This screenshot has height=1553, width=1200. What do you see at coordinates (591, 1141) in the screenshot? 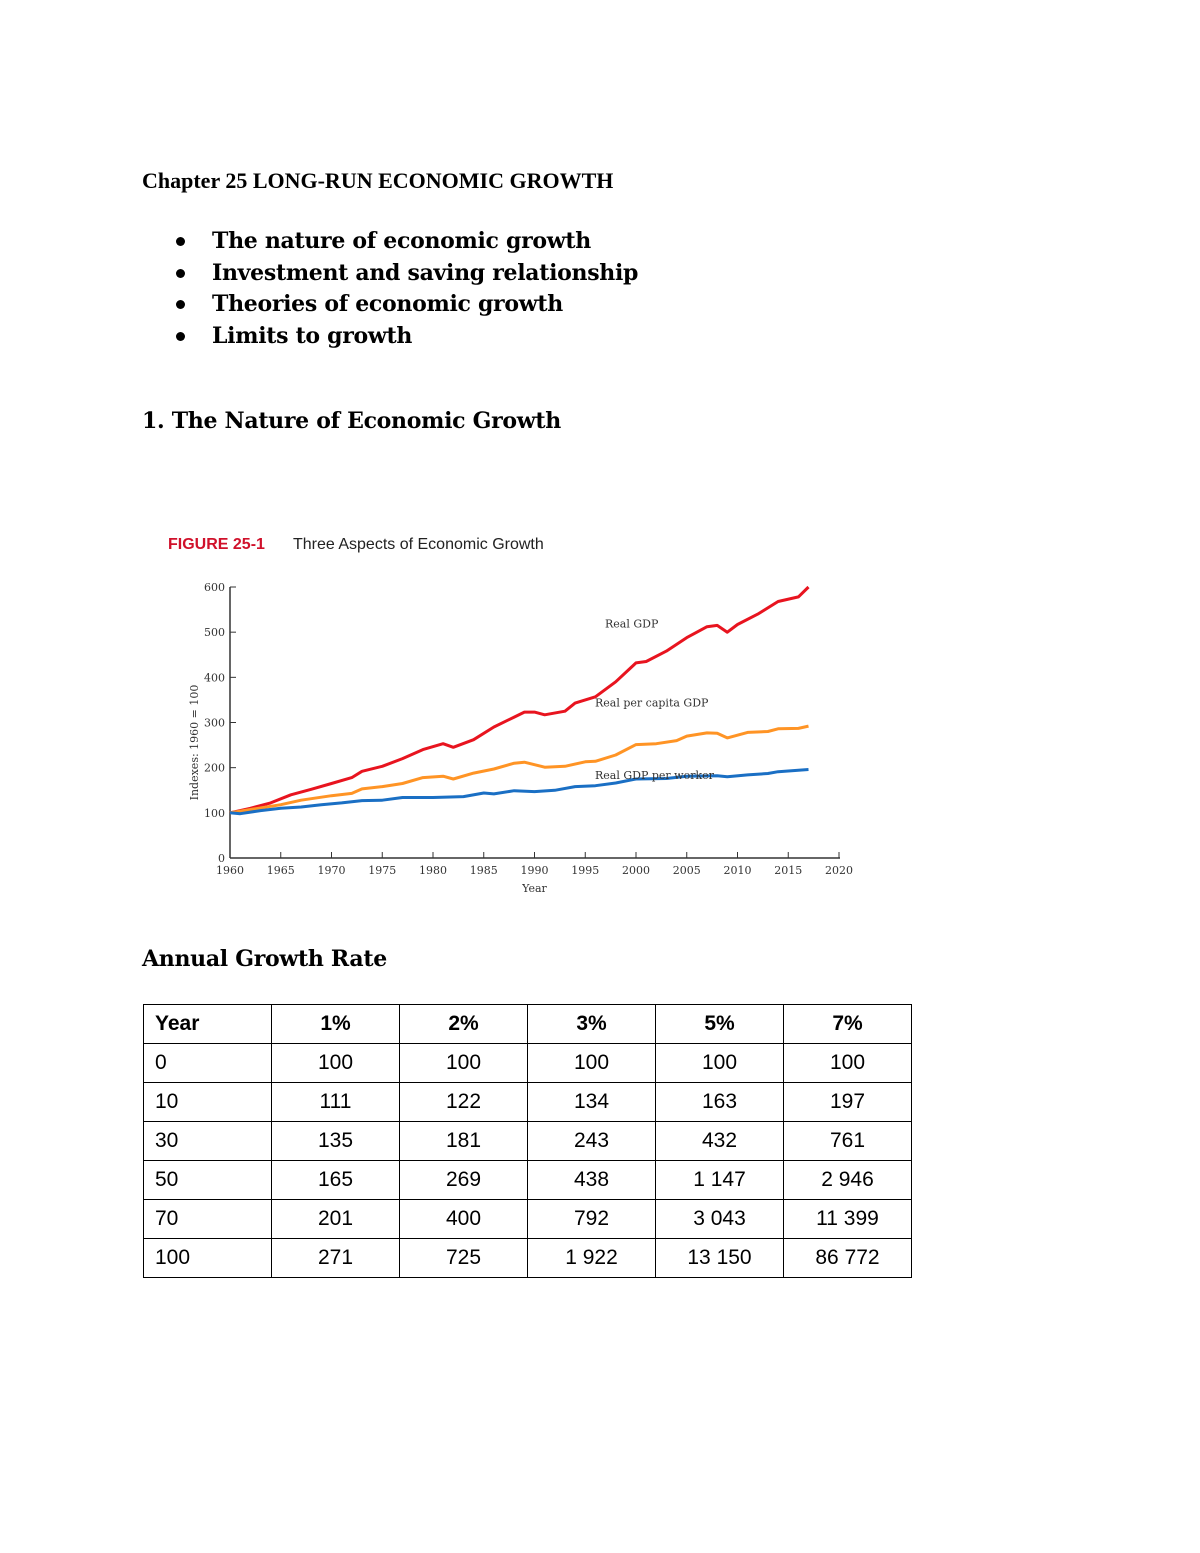
I see `table-cell: 243` at bounding box center [591, 1141].